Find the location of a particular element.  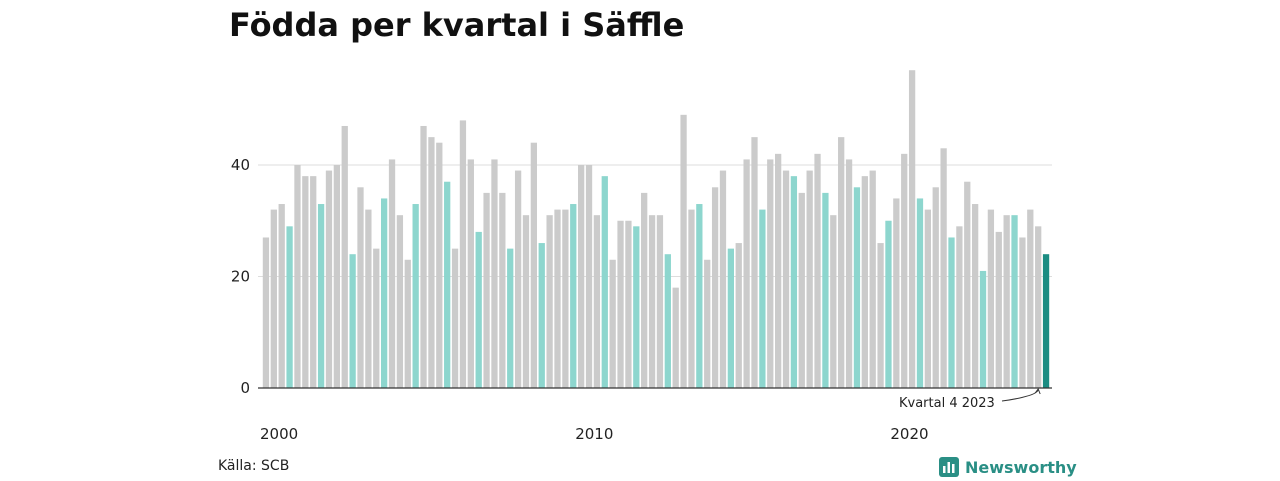

x-tick-label: 2020 is located at coordinates (909, 434).